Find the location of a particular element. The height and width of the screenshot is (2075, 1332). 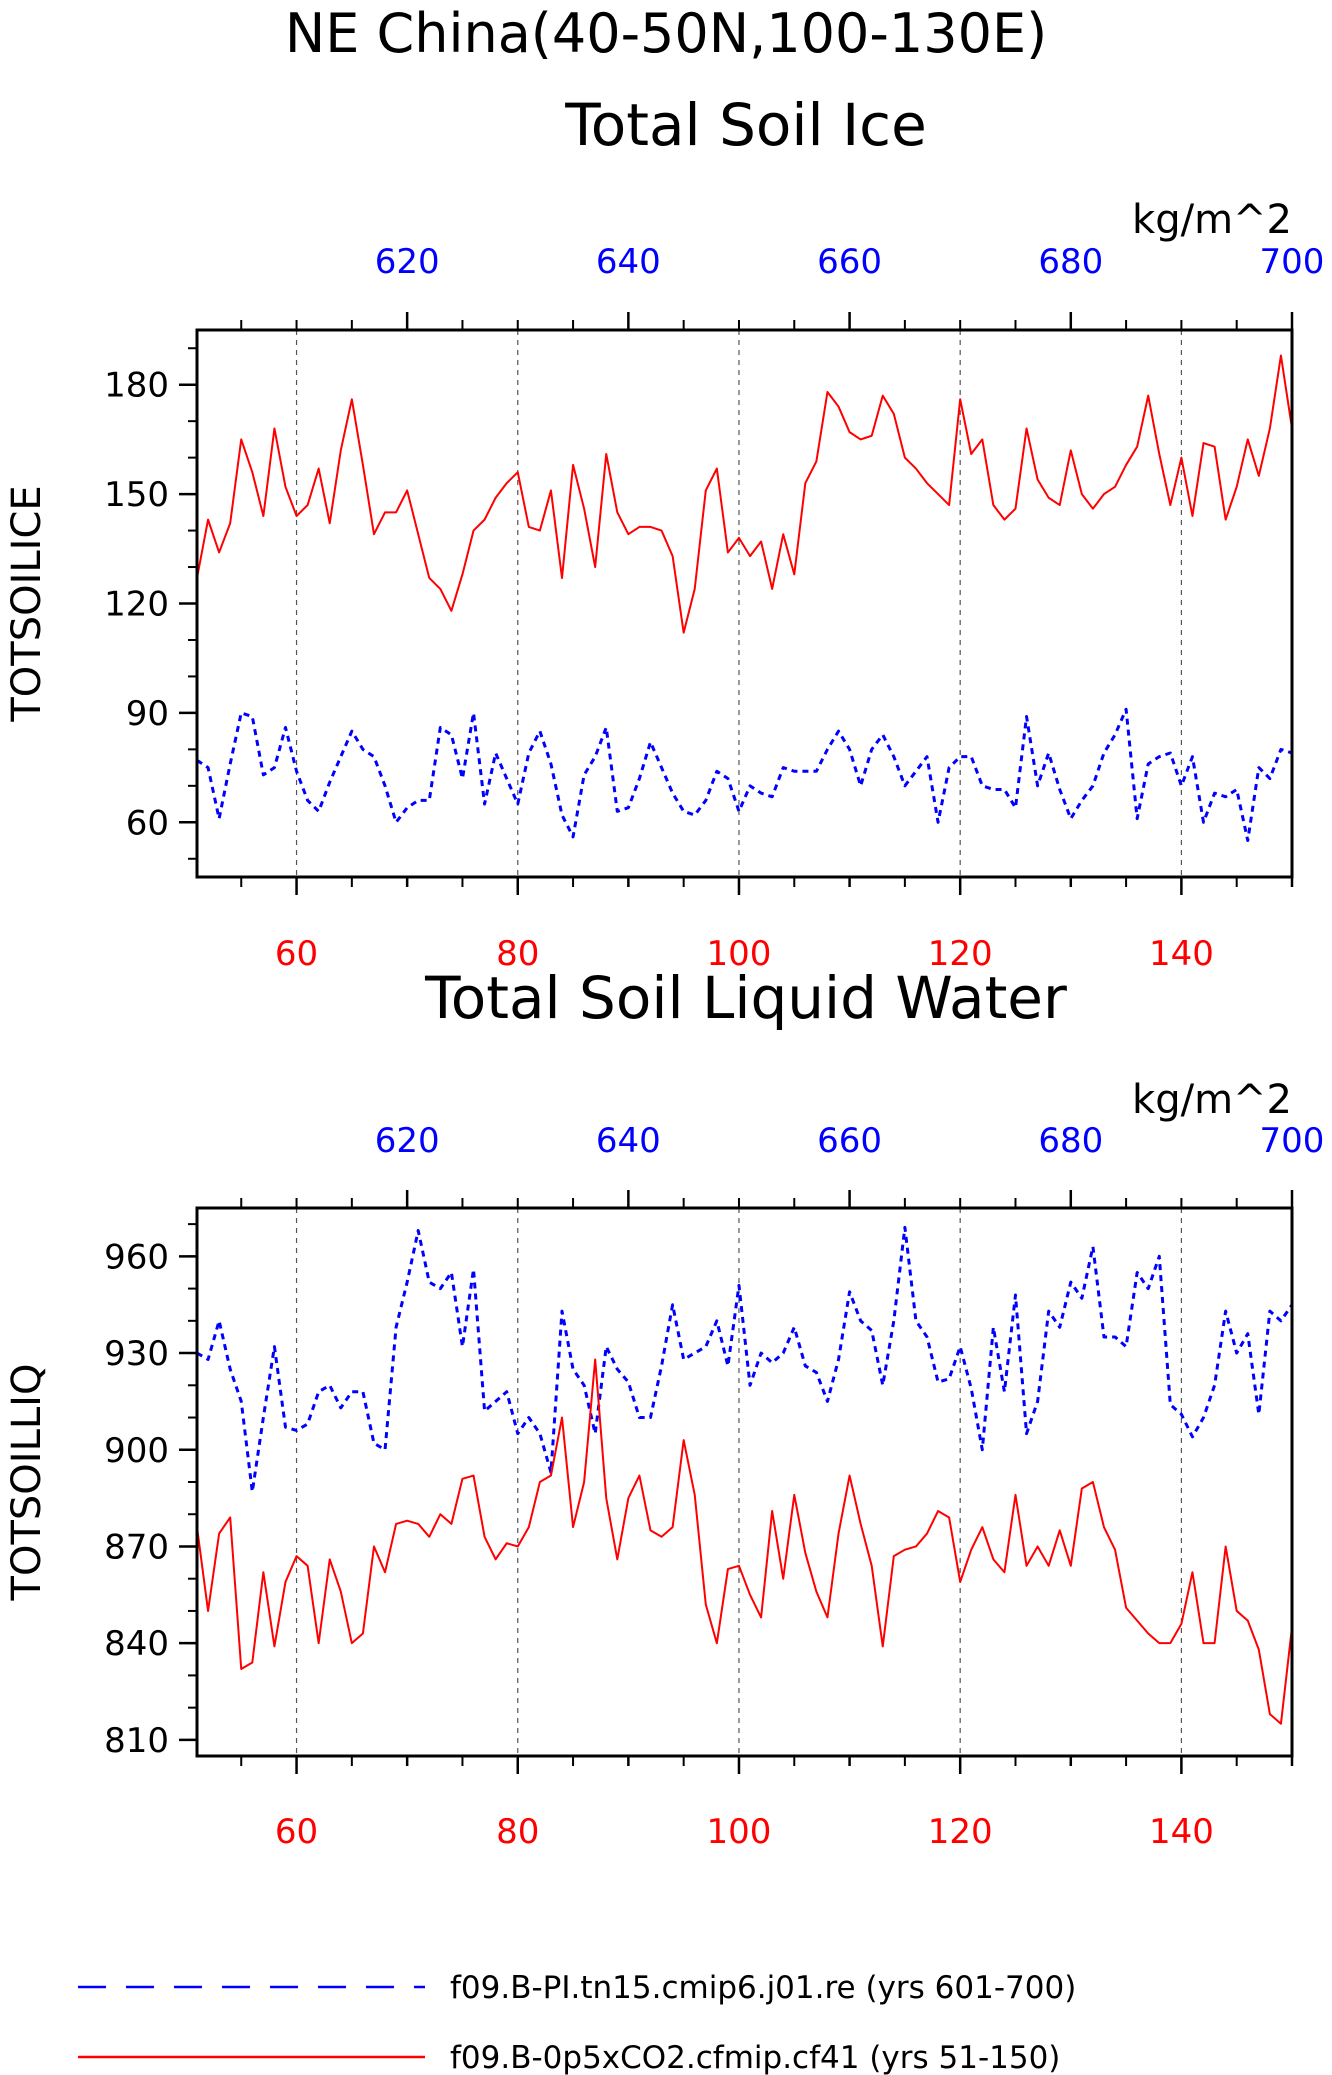

liquid-top-tick-label: 620 is located at coordinates (407, 1141).